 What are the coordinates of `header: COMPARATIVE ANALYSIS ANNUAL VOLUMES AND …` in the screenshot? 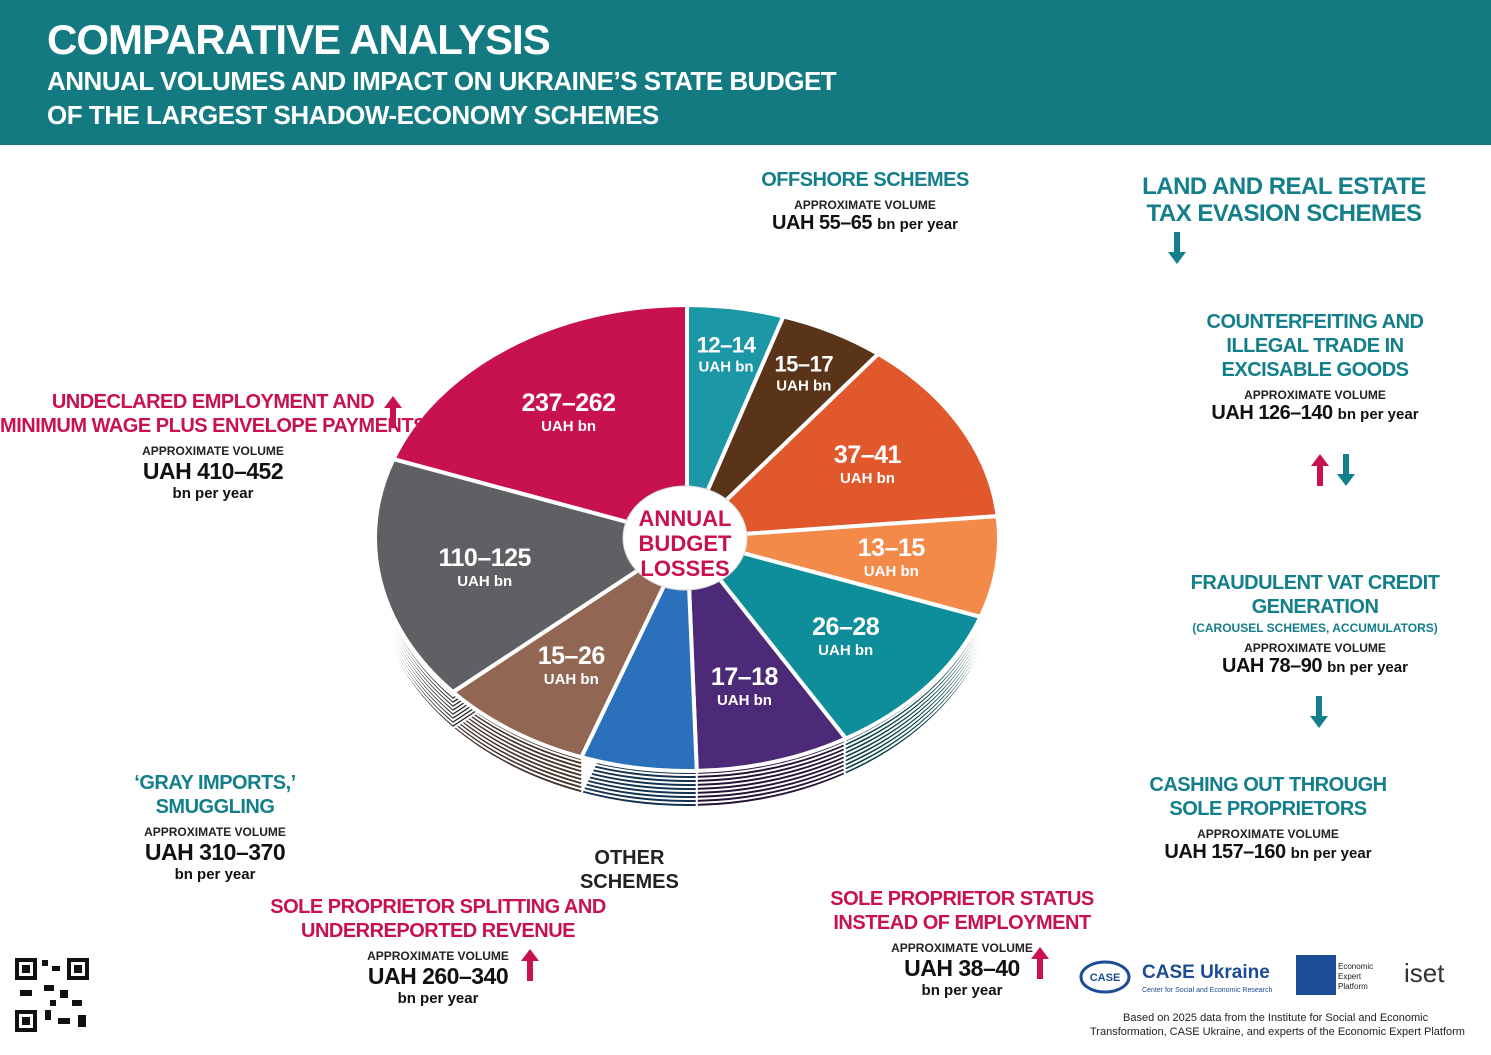 It's located at (745, 72).